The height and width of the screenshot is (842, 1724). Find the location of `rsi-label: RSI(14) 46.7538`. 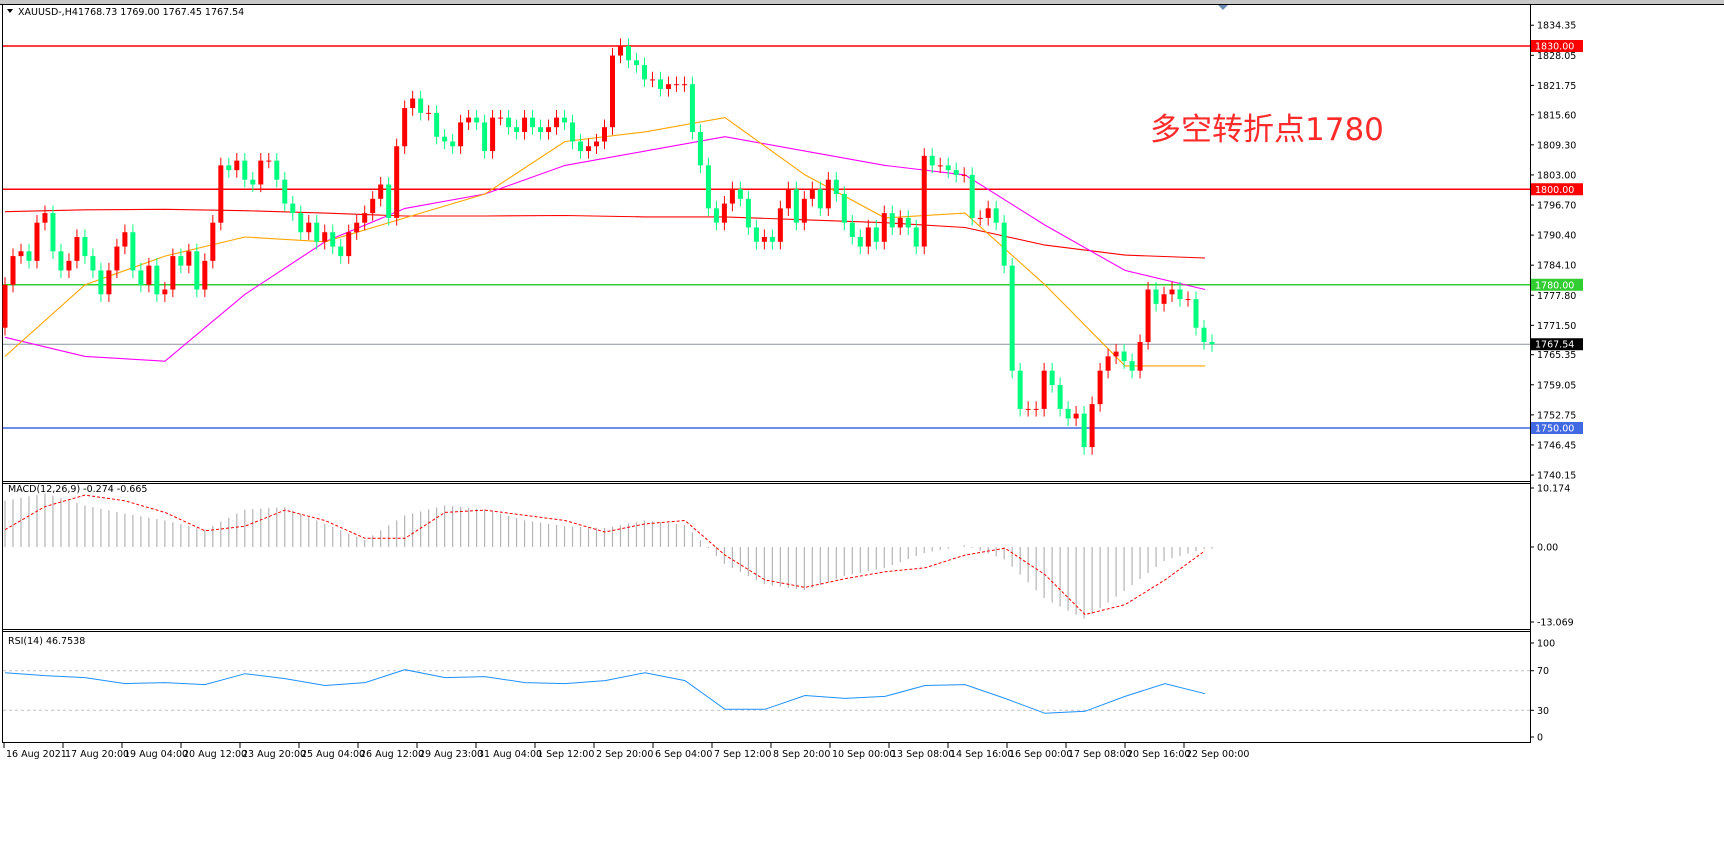

rsi-label: RSI(14) 46.7538 is located at coordinates (46, 641).